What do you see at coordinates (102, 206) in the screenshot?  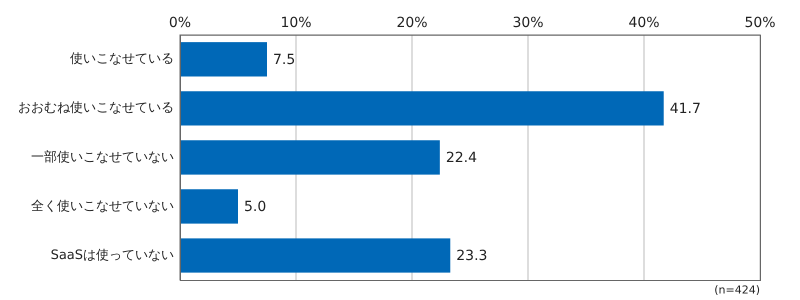 I see `y-tick-label: 全く使いこなせていない` at bounding box center [102, 206].